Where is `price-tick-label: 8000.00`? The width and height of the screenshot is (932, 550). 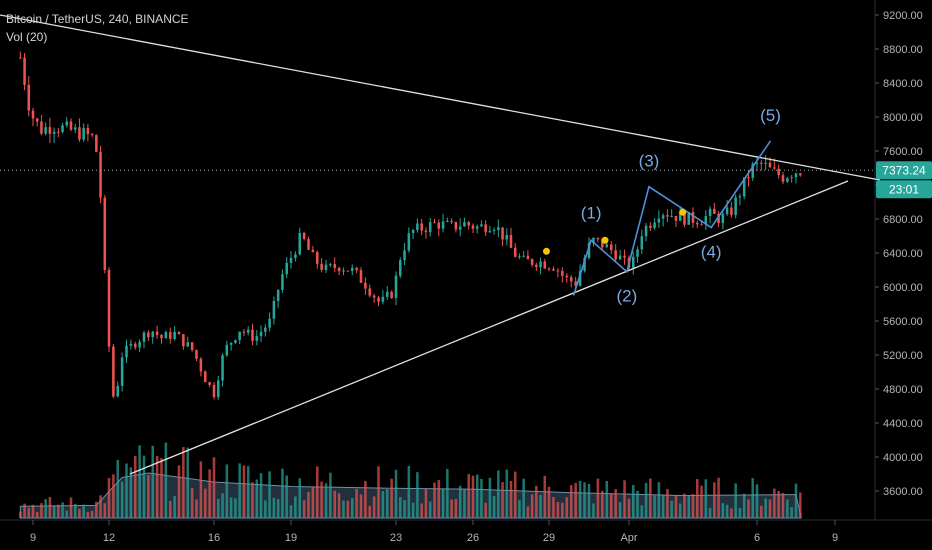 price-tick-label: 8000.00 is located at coordinates (903, 118).